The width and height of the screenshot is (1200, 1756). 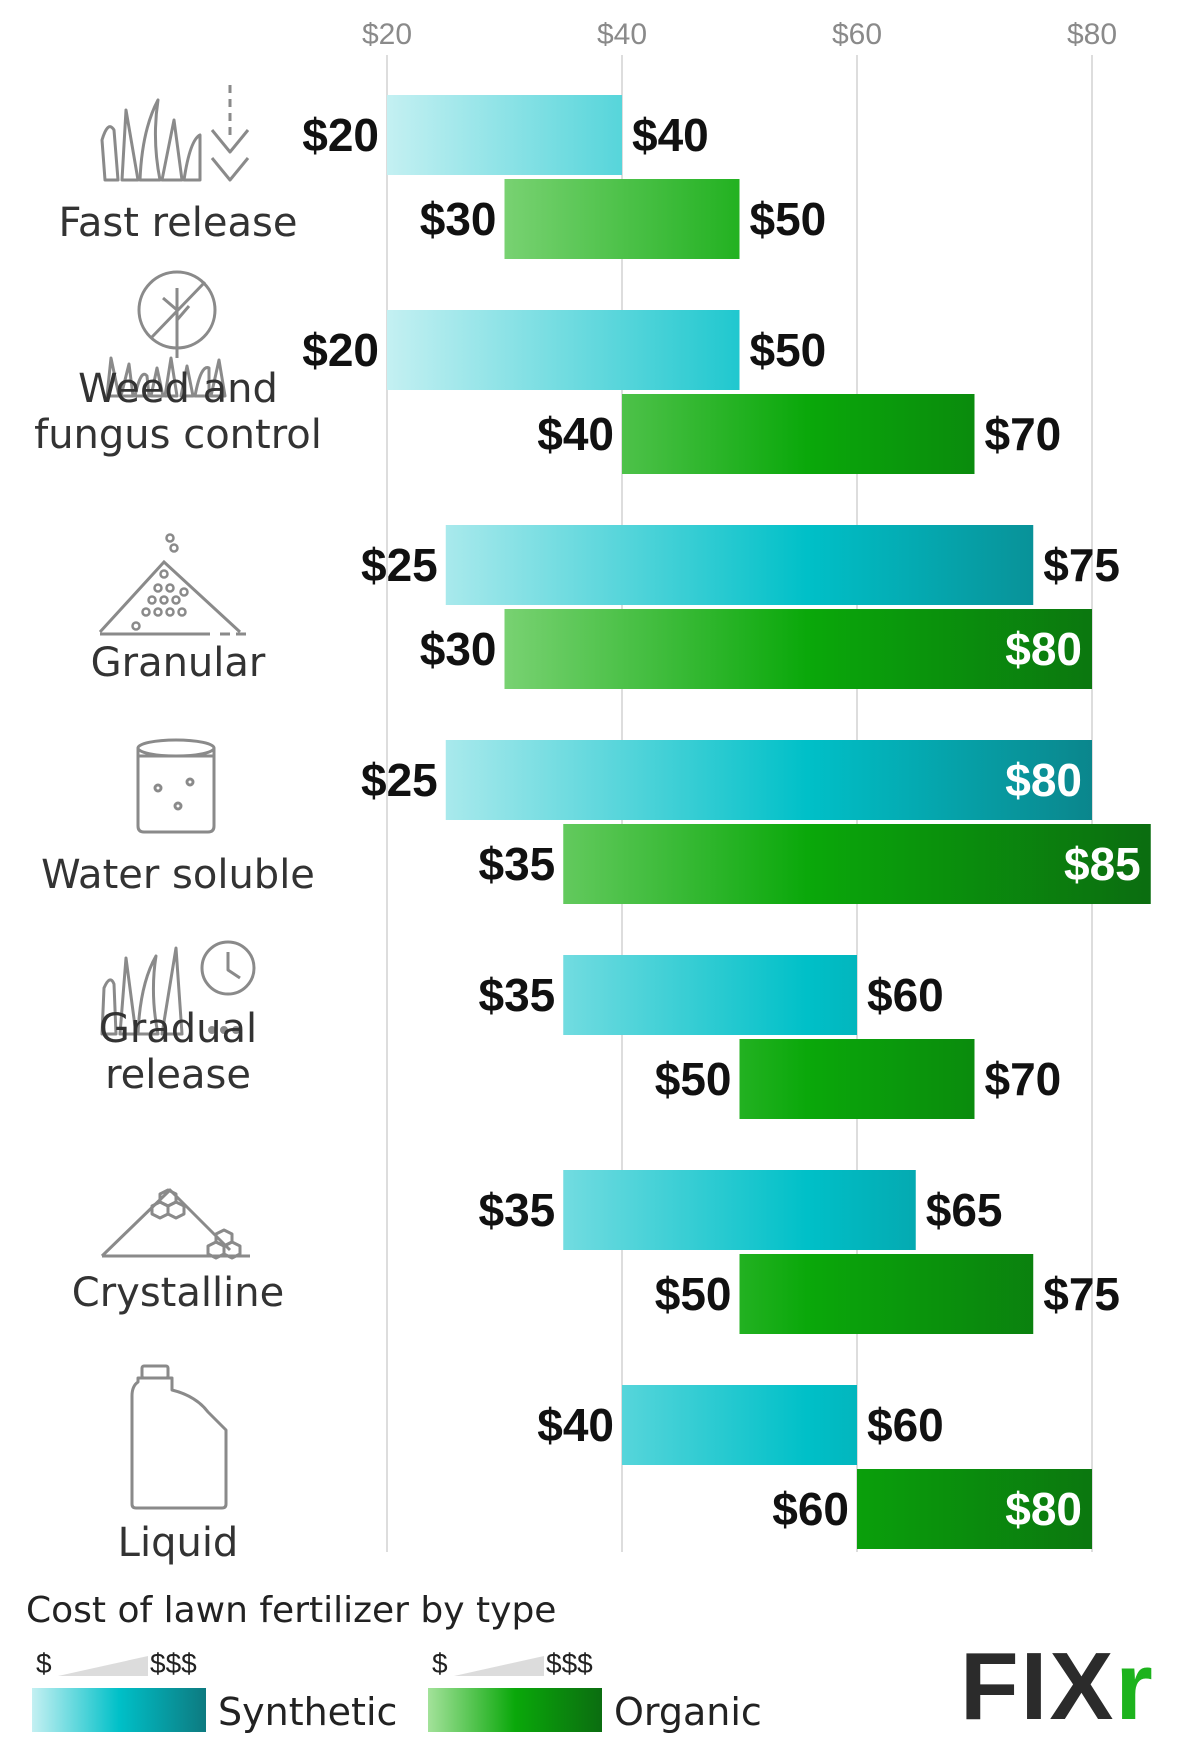 What do you see at coordinates (178, 988) in the screenshot?
I see `gradual-release-icon` at bounding box center [178, 988].